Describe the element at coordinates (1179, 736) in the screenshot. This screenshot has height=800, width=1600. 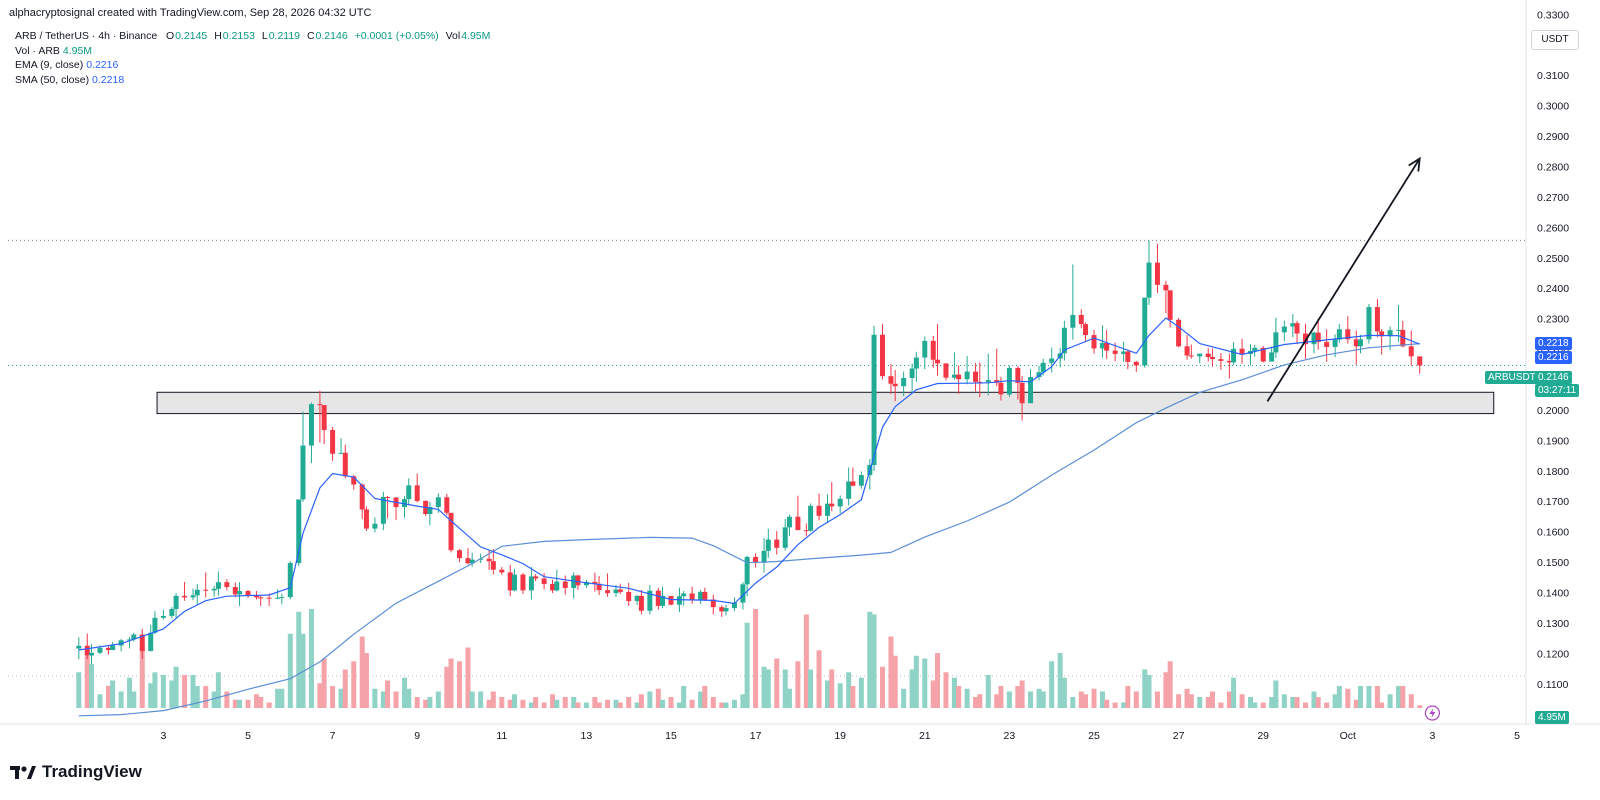
I see `x-axis-tick-label: 27` at that location.